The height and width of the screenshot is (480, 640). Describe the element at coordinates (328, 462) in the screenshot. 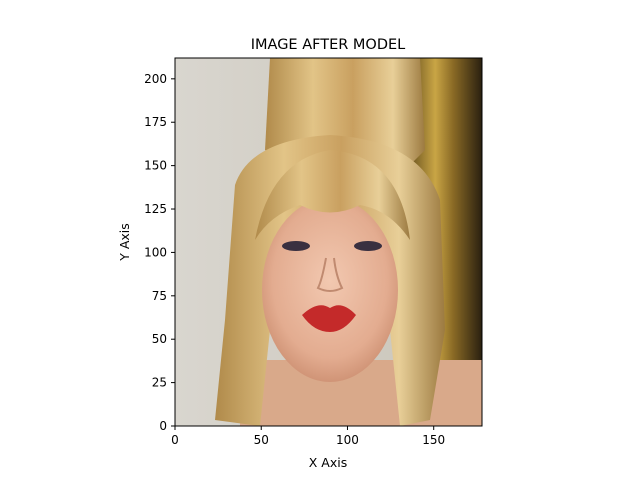

I see `x-axis-label: X Axis` at that location.